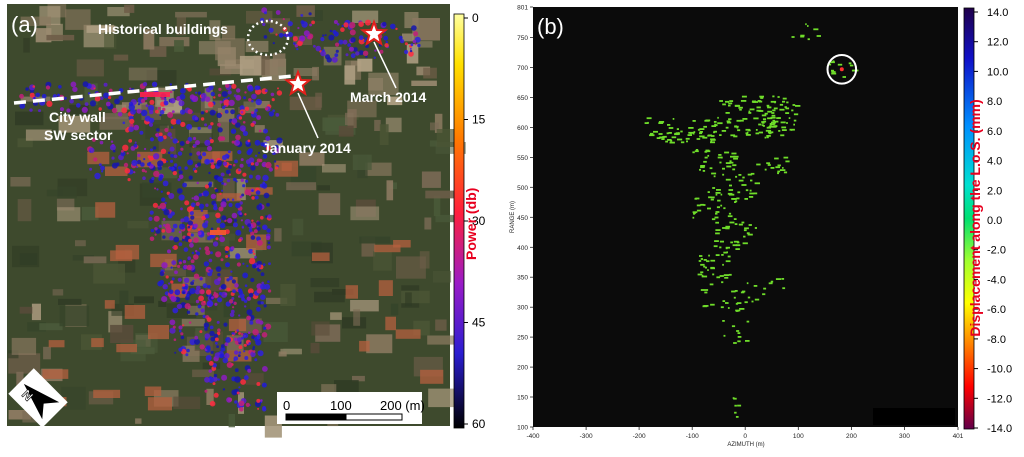  What do you see at coordinates (374, 417) in the screenshot?
I see `scale-bar-segment-light` at bounding box center [374, 417].